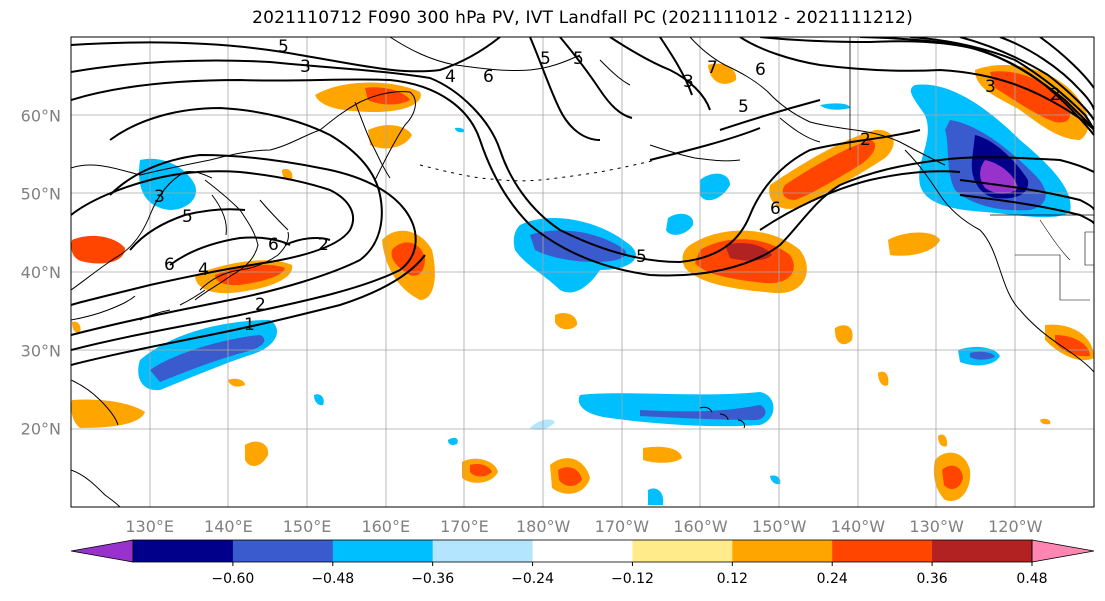 Image resolution: width=1105 pixels, height=601 pixels. What do you see at coordinates (149, 526) in the screenshot?
I see `longitude-label: 130°E` at bounding box center [149, 526].